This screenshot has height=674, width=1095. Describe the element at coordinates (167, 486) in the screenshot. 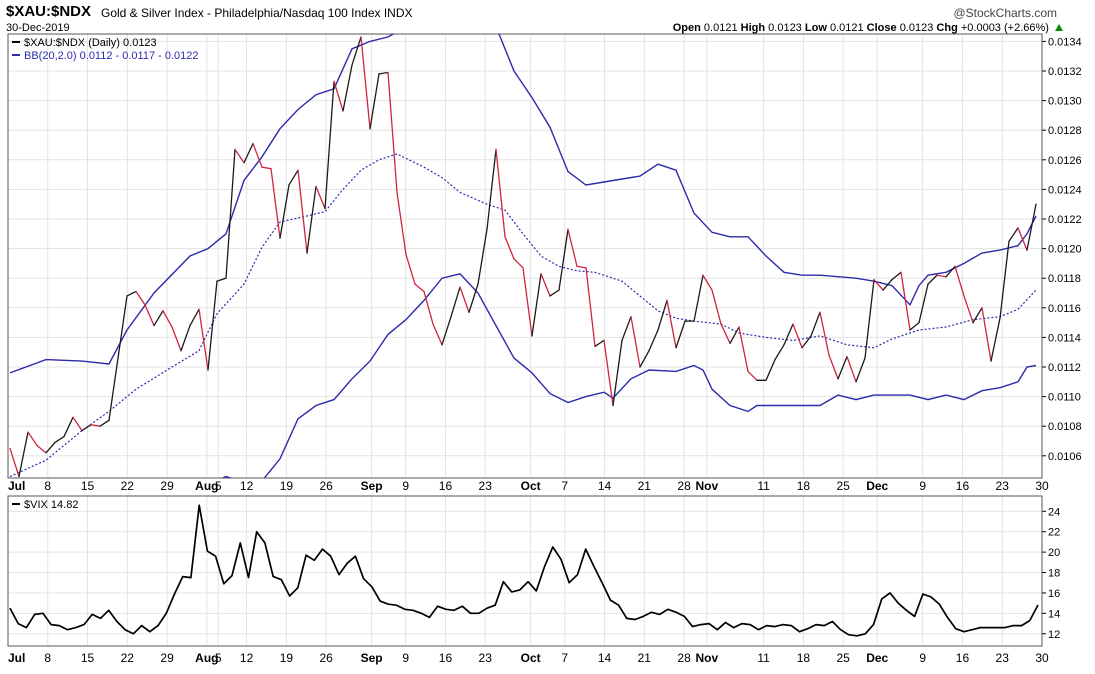

I see `price-x-tick-label: 29` at that location.